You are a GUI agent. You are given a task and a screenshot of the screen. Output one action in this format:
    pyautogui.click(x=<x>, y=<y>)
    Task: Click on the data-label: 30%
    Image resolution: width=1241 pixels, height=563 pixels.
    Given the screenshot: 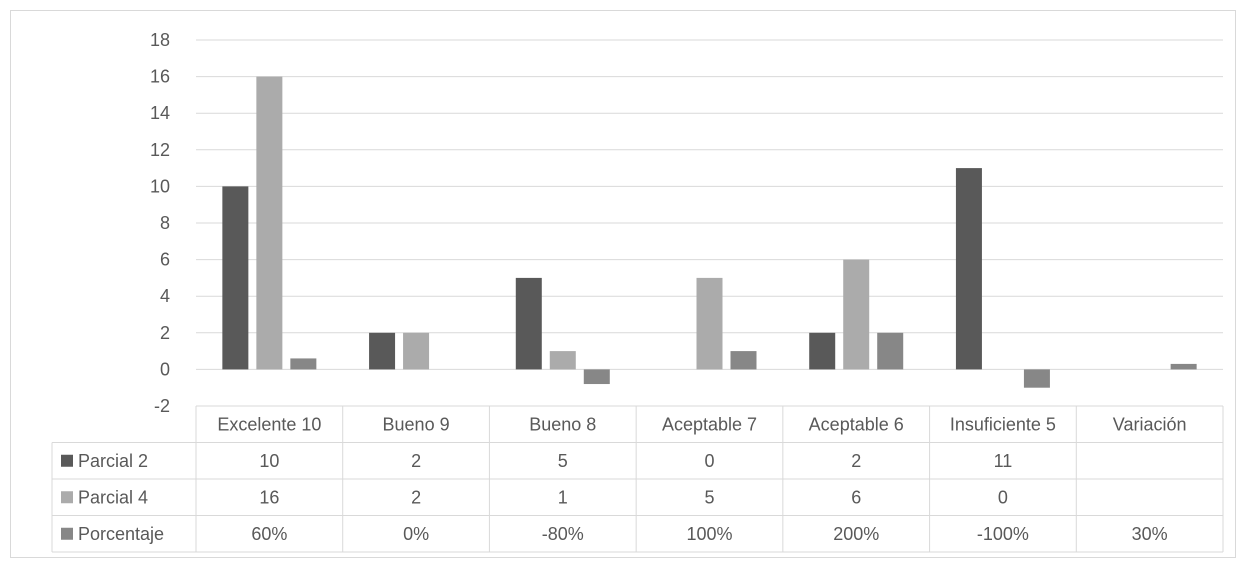 What is the action you would take?
    pyautogui.click(x=1150, y=534)
    